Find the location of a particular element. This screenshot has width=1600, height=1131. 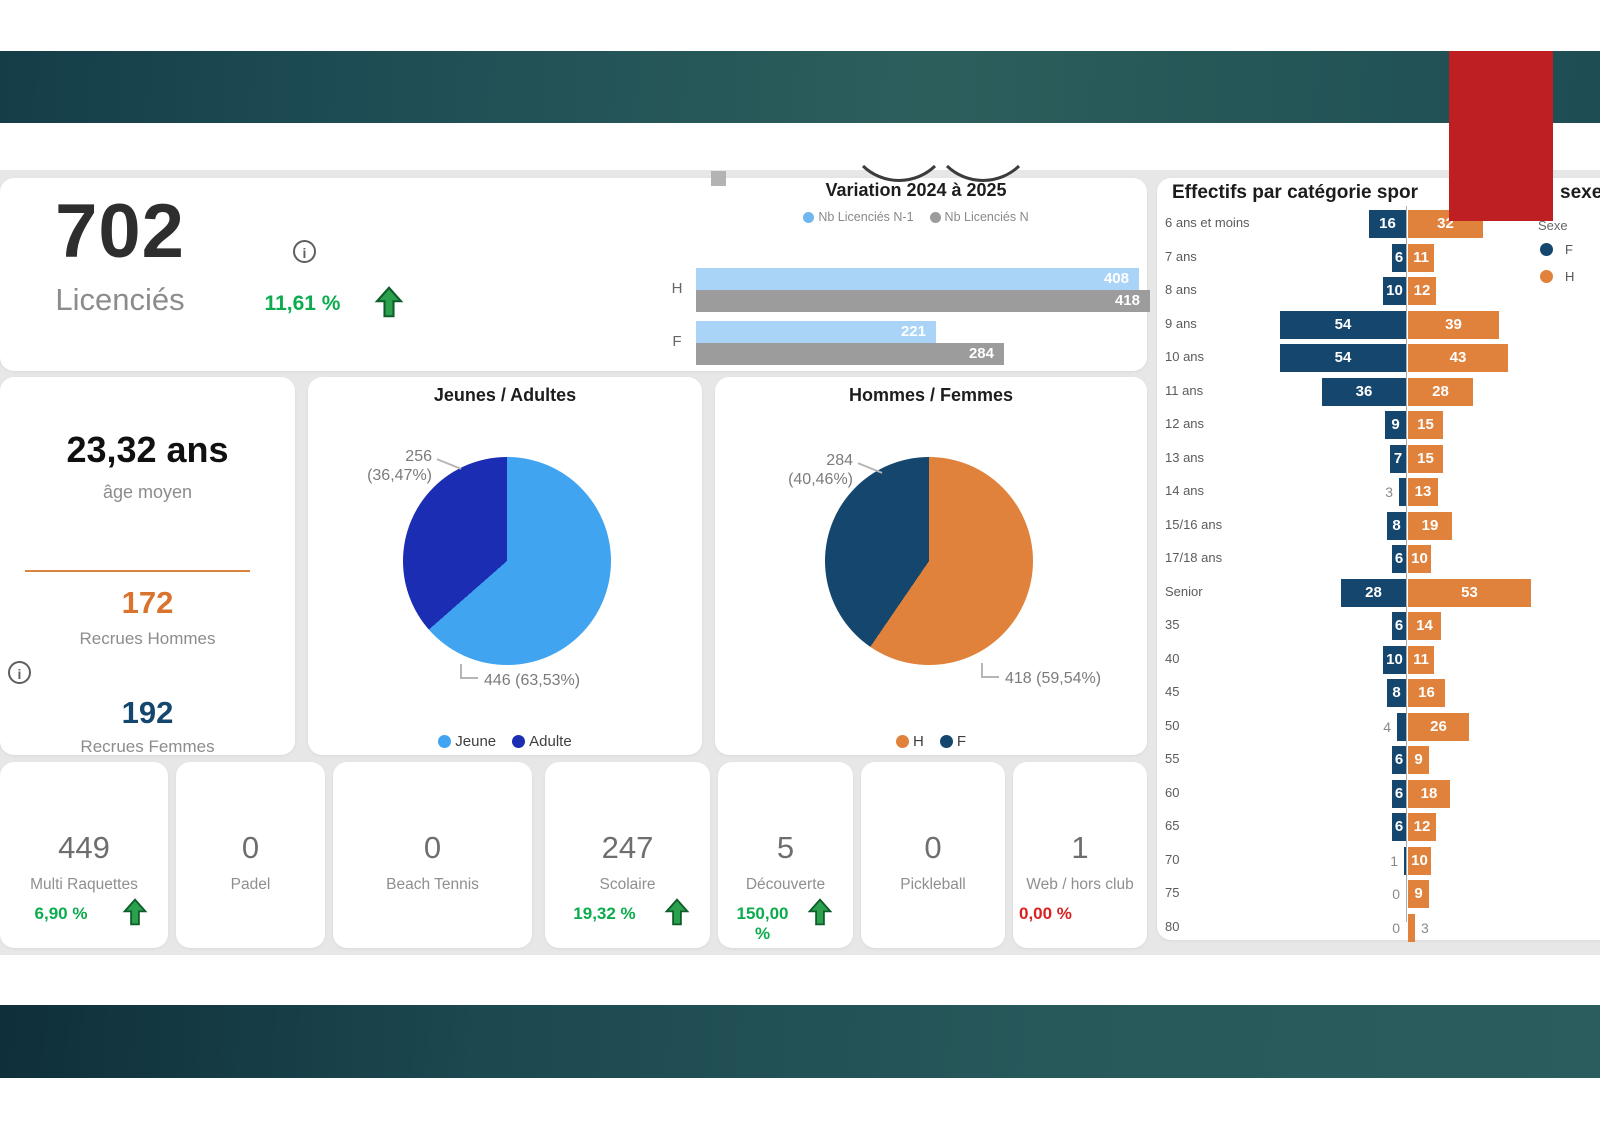

effectifs-row-label: 80 is located at coordinates (1172, 926).